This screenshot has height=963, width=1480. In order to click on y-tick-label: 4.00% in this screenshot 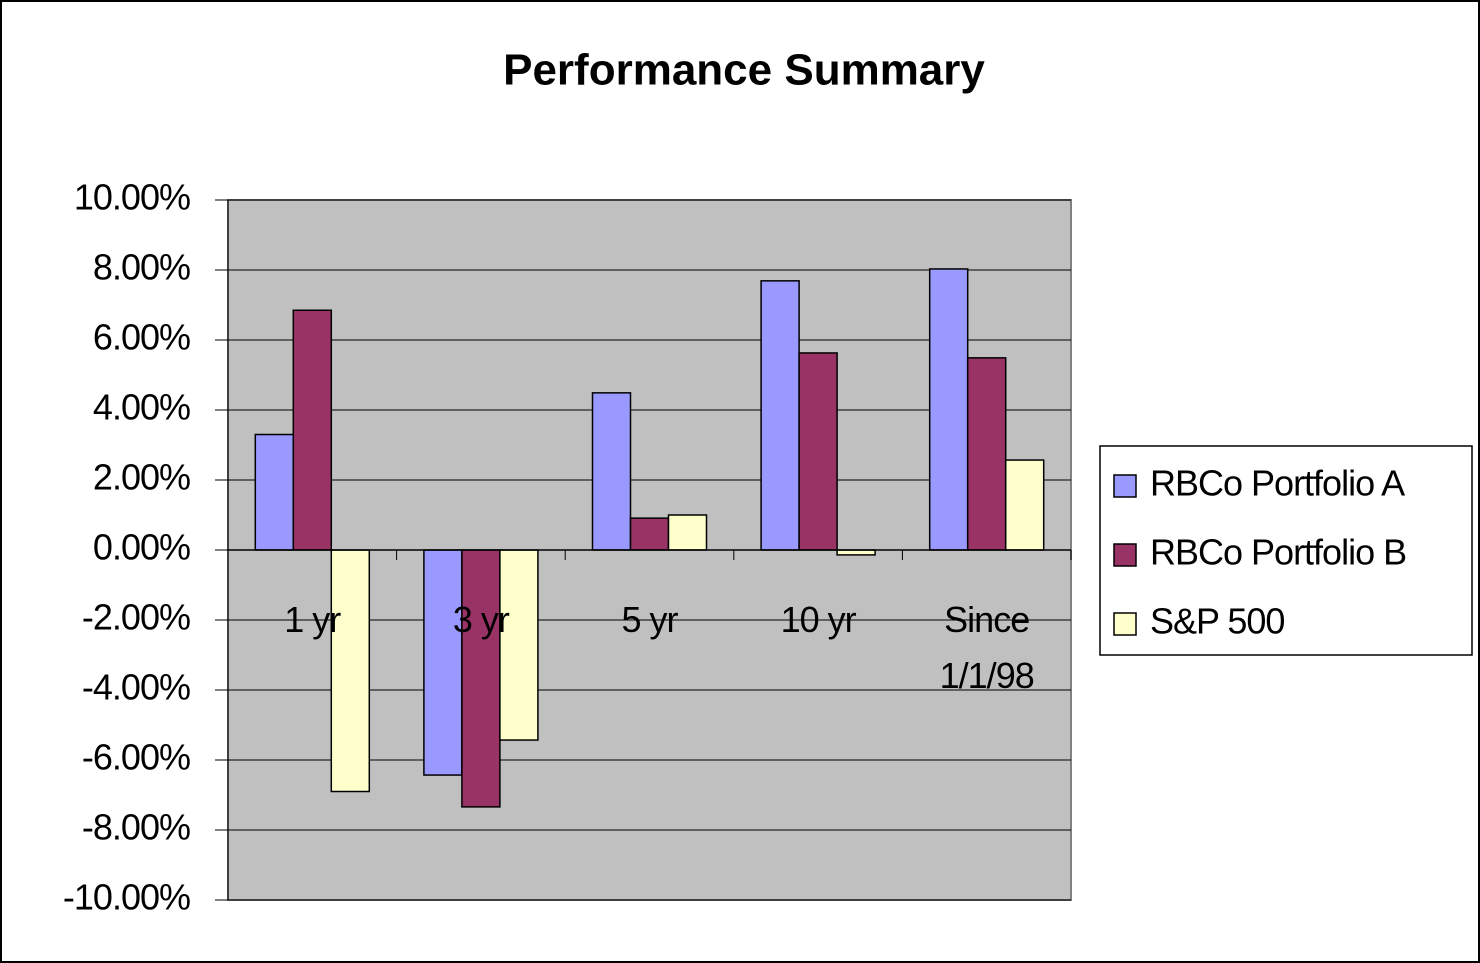, I will do `click(141, 407)`.